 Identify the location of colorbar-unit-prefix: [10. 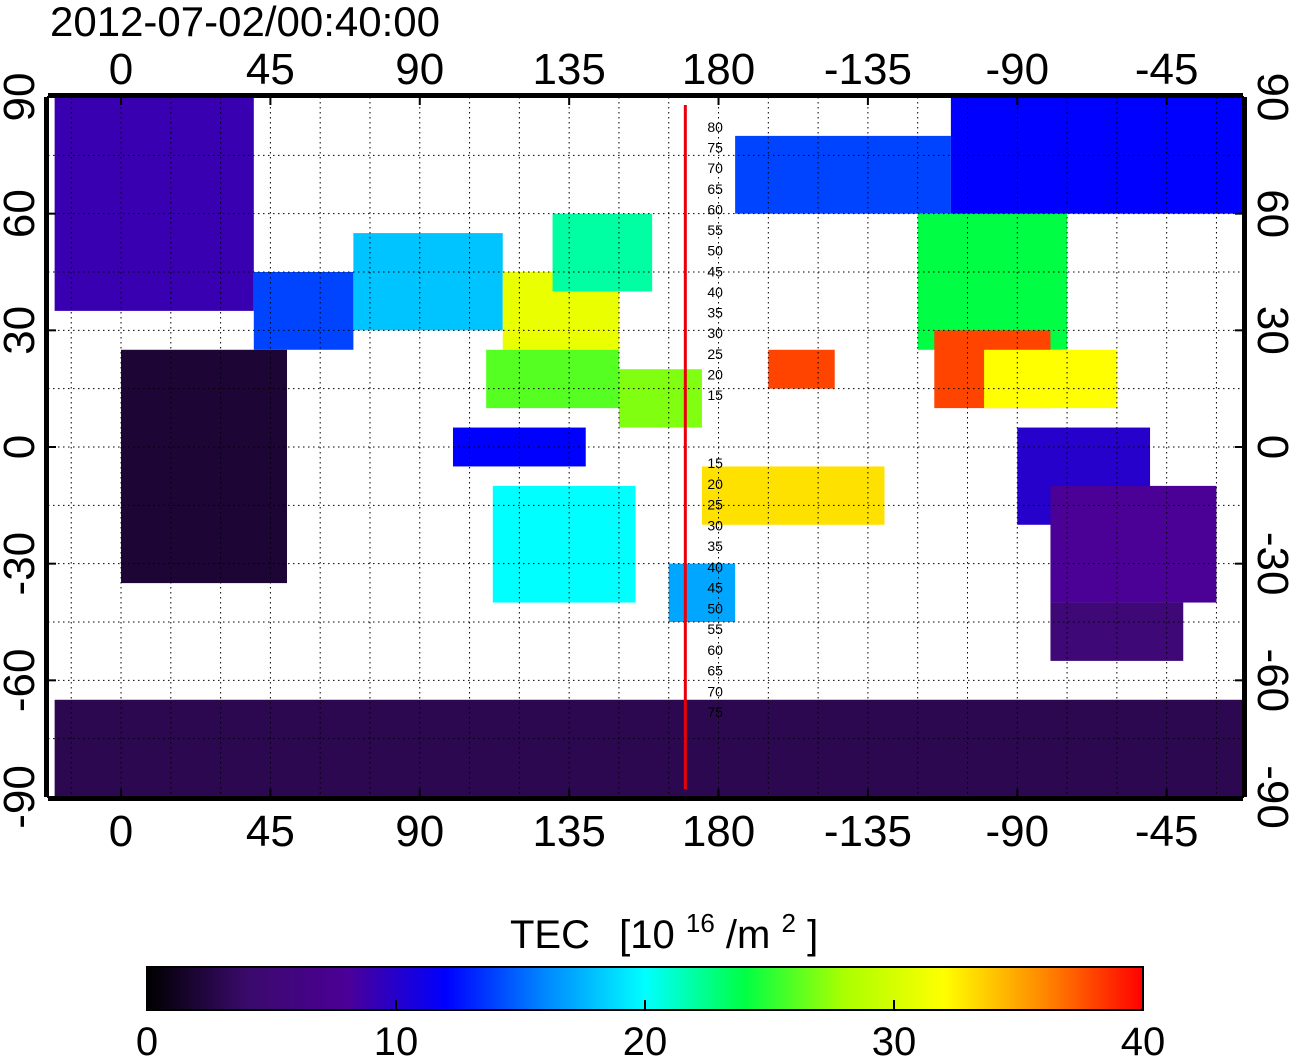
(647, 935).